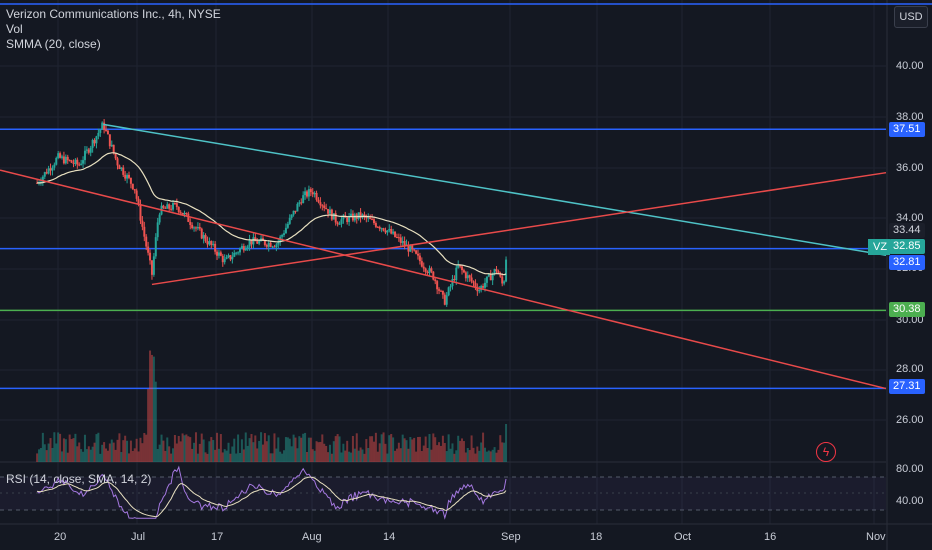 The image size is (932, 550). I want to click on rsi-label: RSI (14, close, SMA, 14, 2), so click(79, 479).